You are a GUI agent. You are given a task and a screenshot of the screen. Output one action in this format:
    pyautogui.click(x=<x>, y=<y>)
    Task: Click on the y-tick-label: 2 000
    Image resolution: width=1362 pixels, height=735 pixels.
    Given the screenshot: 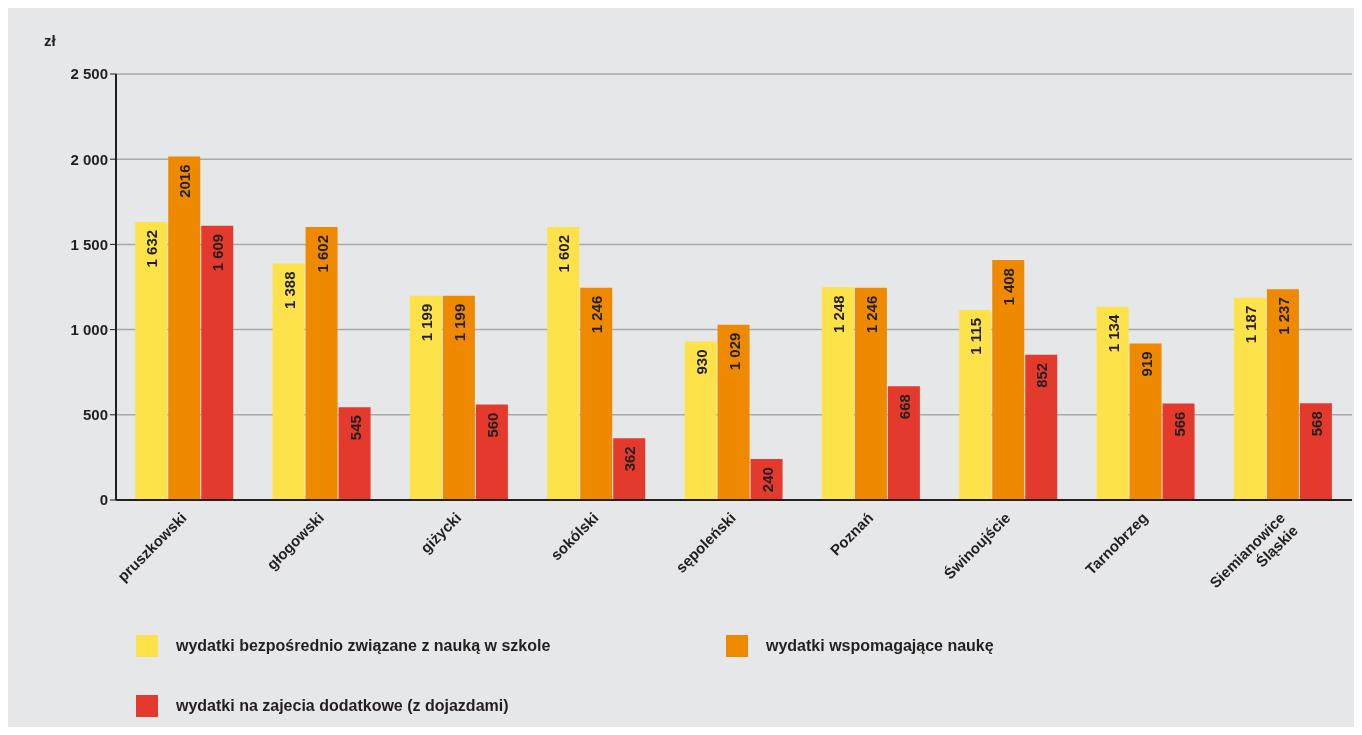 What is the action you would take?
    pyautogui.click(x=89, y=159)
    